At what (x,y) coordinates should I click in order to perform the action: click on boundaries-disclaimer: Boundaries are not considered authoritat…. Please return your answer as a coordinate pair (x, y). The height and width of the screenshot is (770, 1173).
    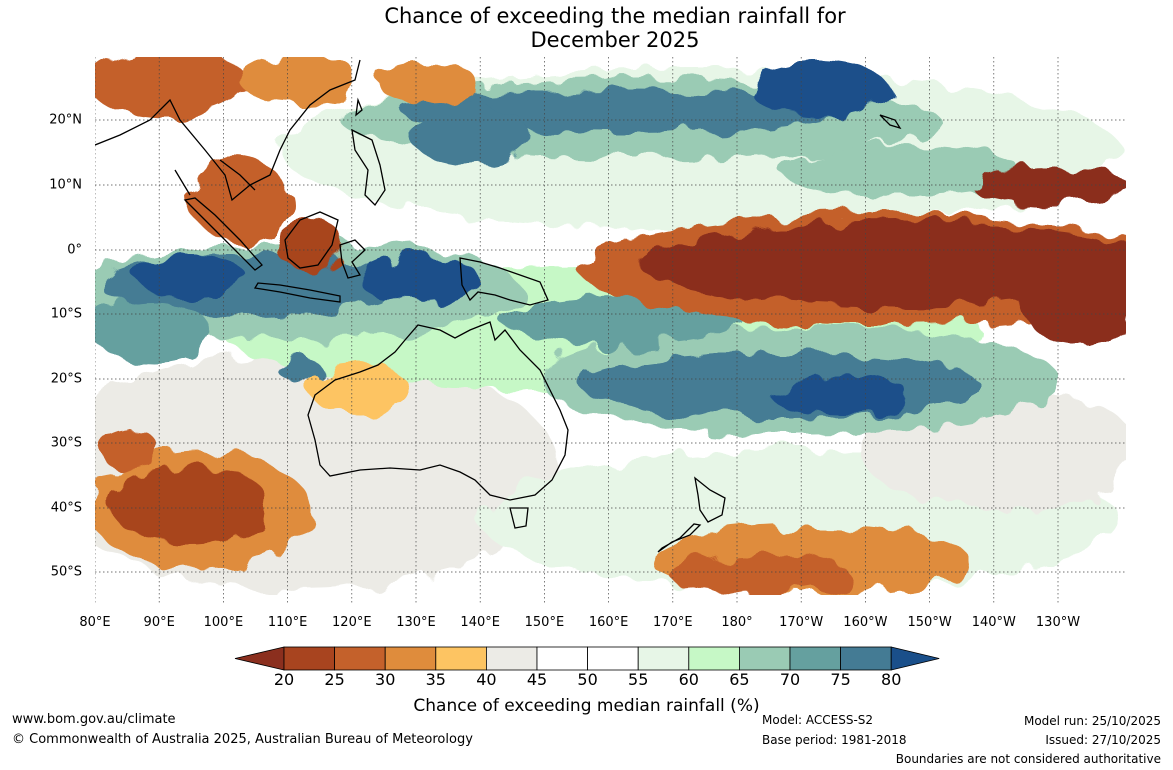
    Looking at the image, I should click on (1028, 759).